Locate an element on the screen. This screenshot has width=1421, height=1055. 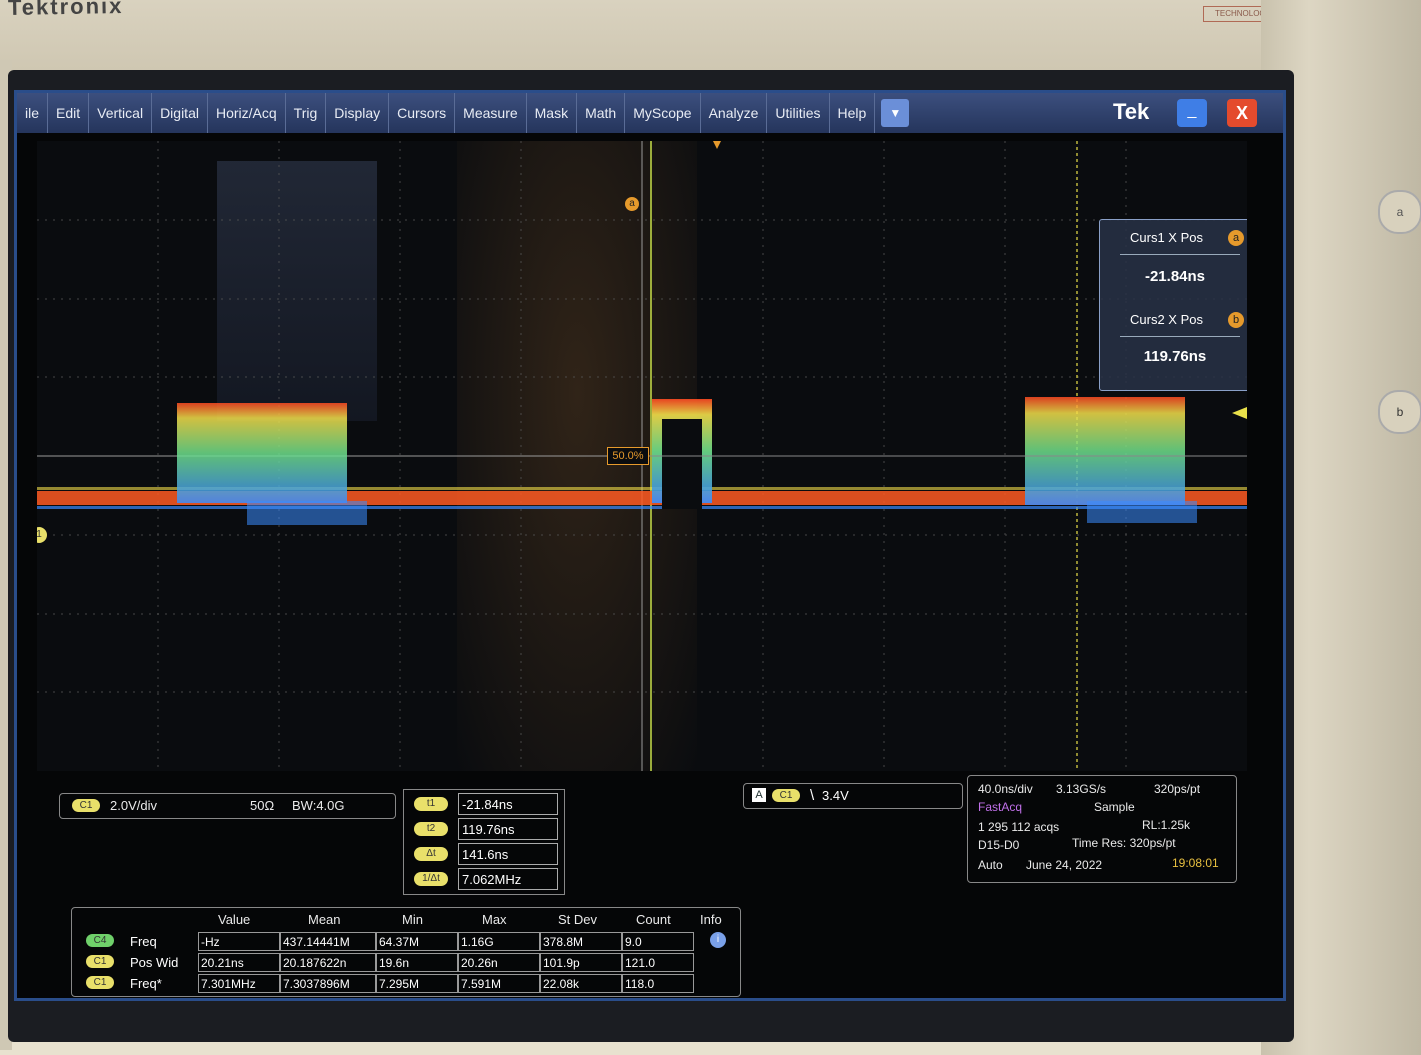
menu-trig: Trig is located at coordinates (306, 113).